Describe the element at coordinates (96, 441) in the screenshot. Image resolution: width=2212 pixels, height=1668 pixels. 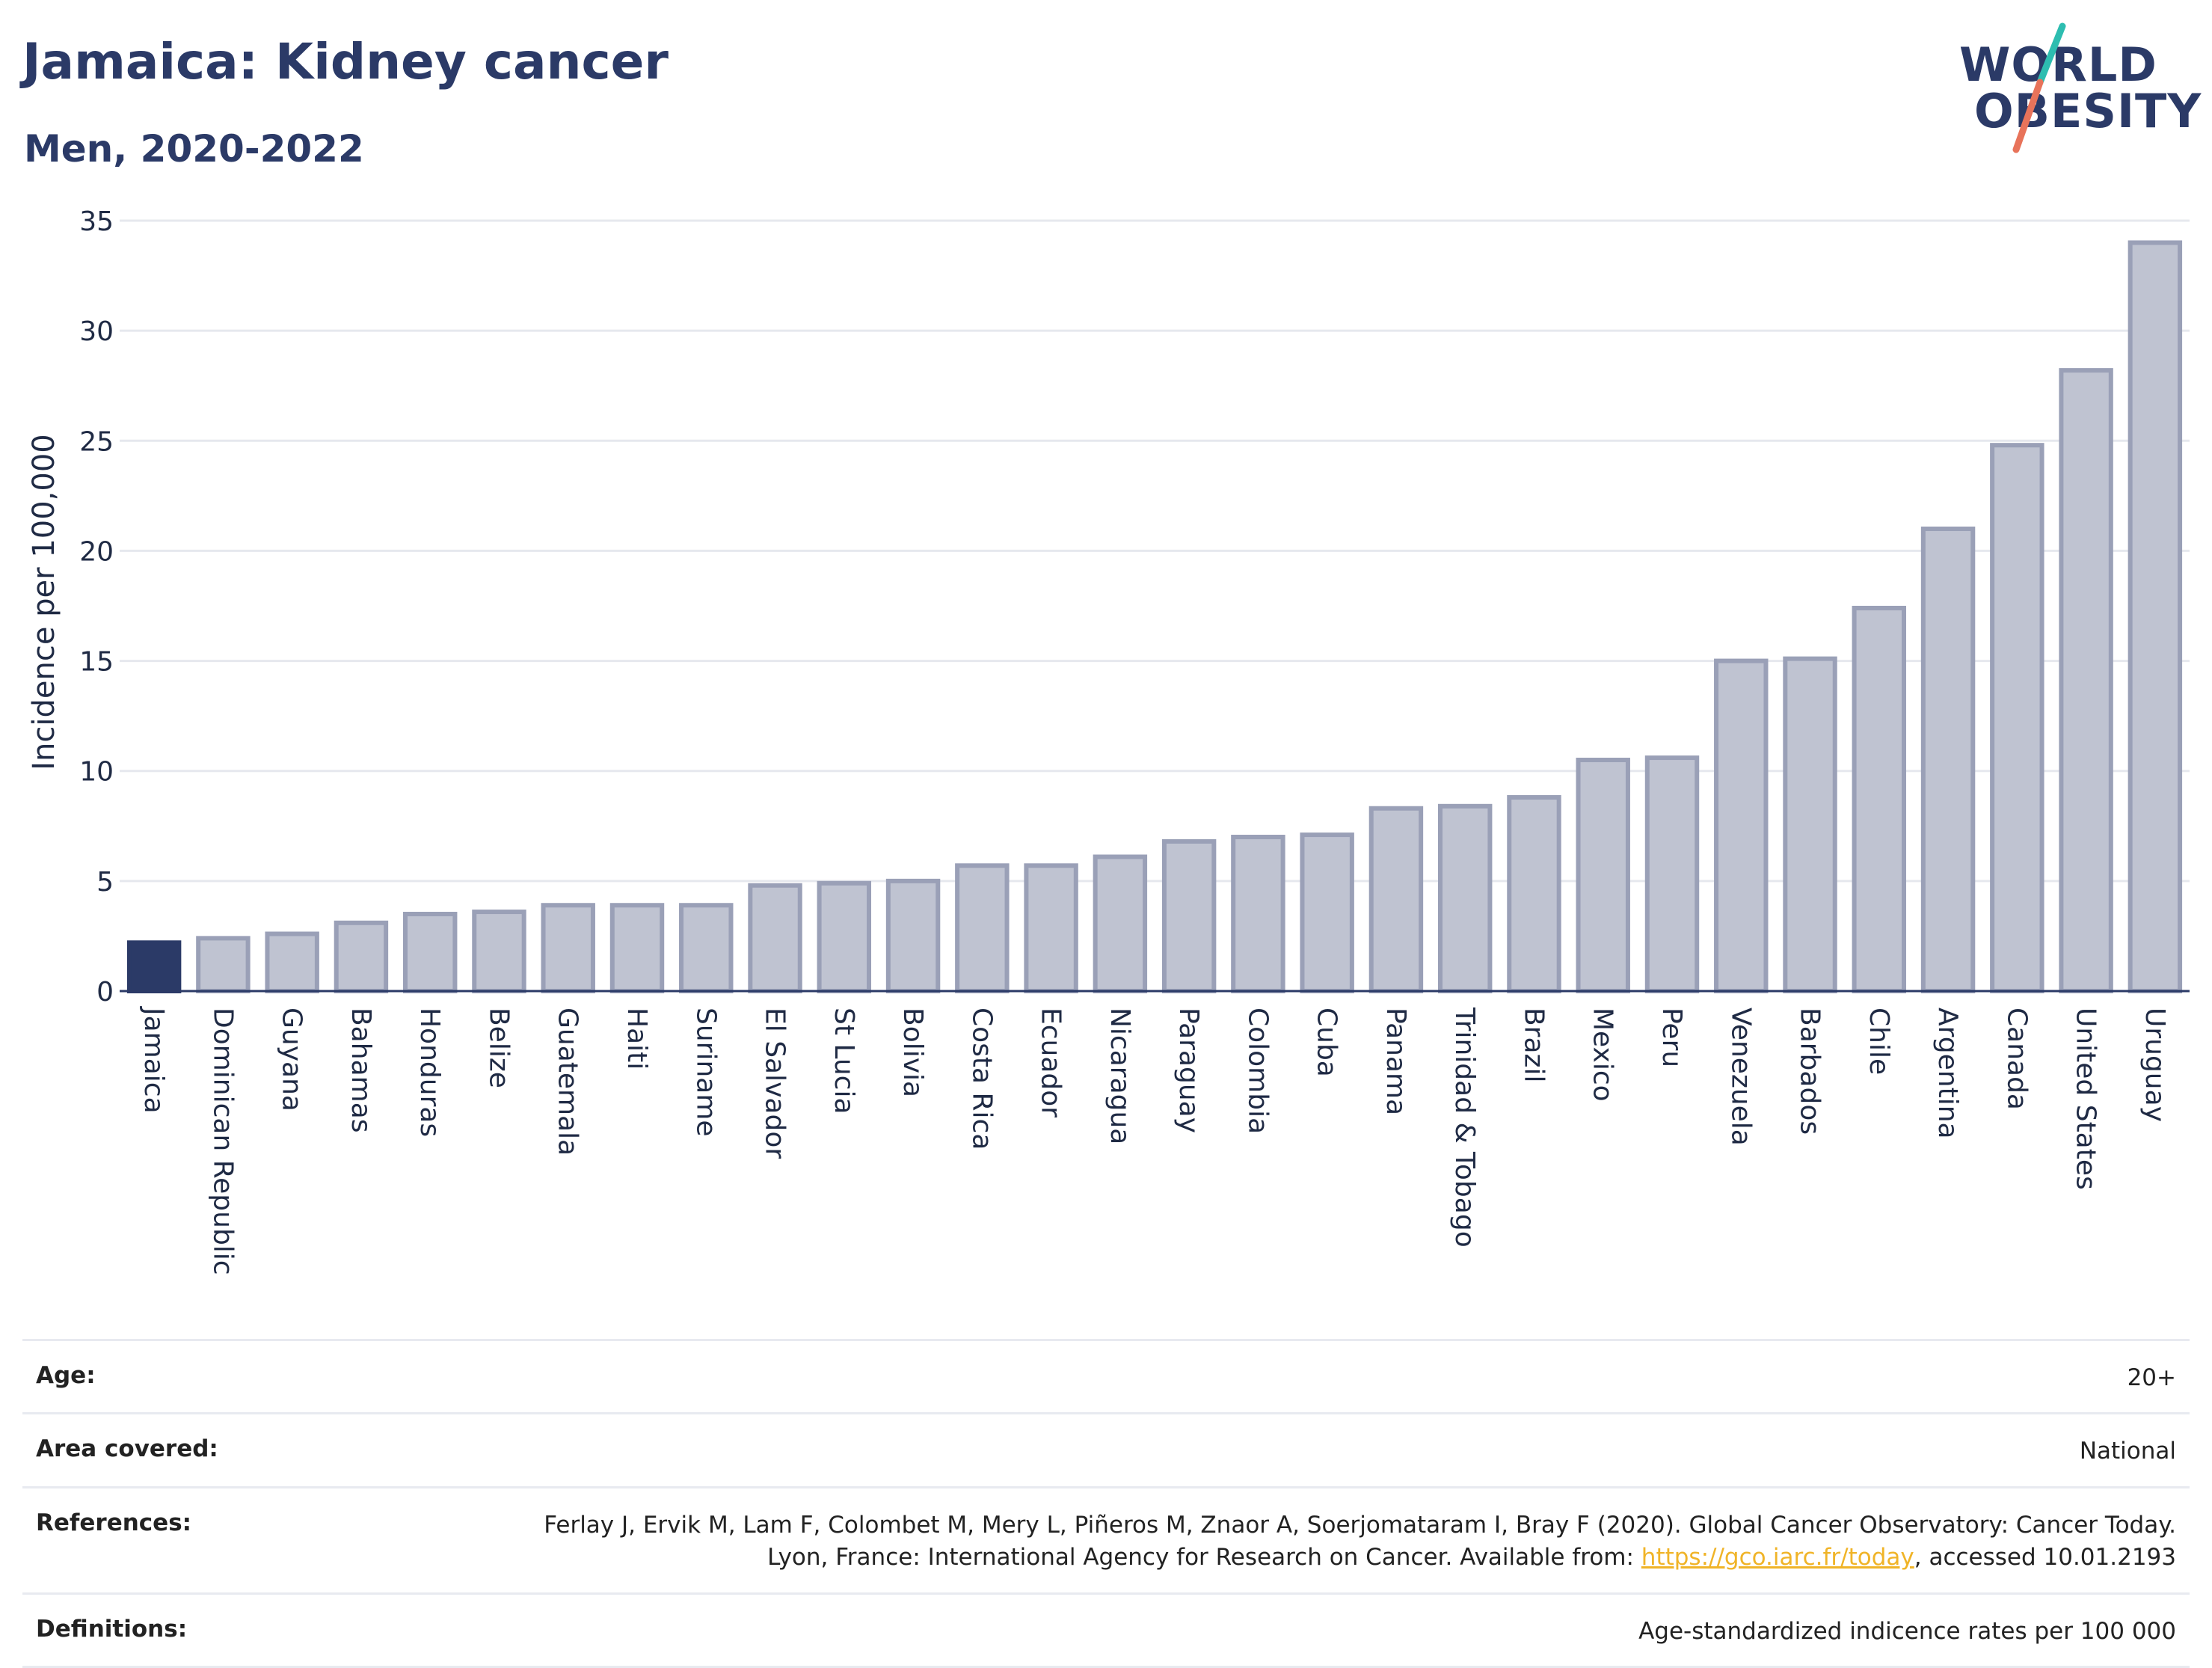
I see `y-tick-label: 25` at that location.